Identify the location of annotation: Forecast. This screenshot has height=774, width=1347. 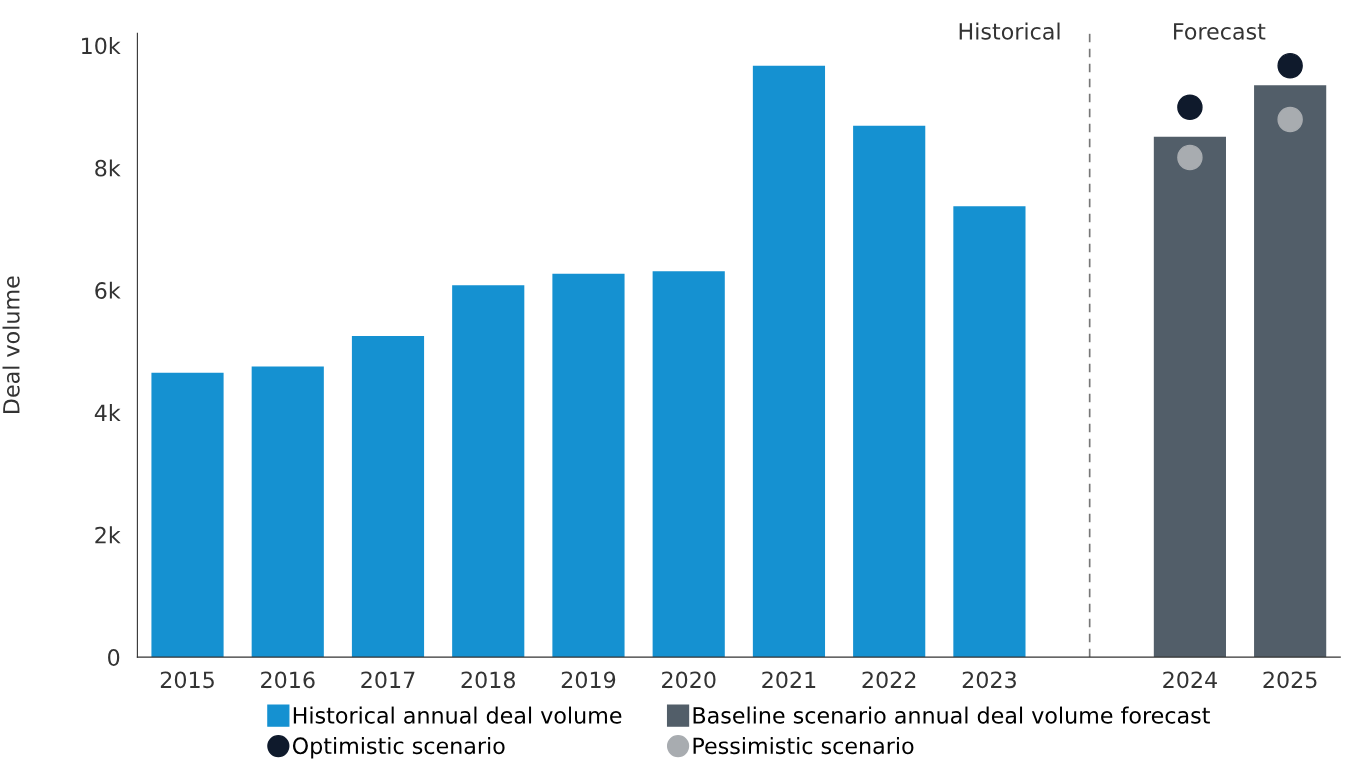
(1220, 31).